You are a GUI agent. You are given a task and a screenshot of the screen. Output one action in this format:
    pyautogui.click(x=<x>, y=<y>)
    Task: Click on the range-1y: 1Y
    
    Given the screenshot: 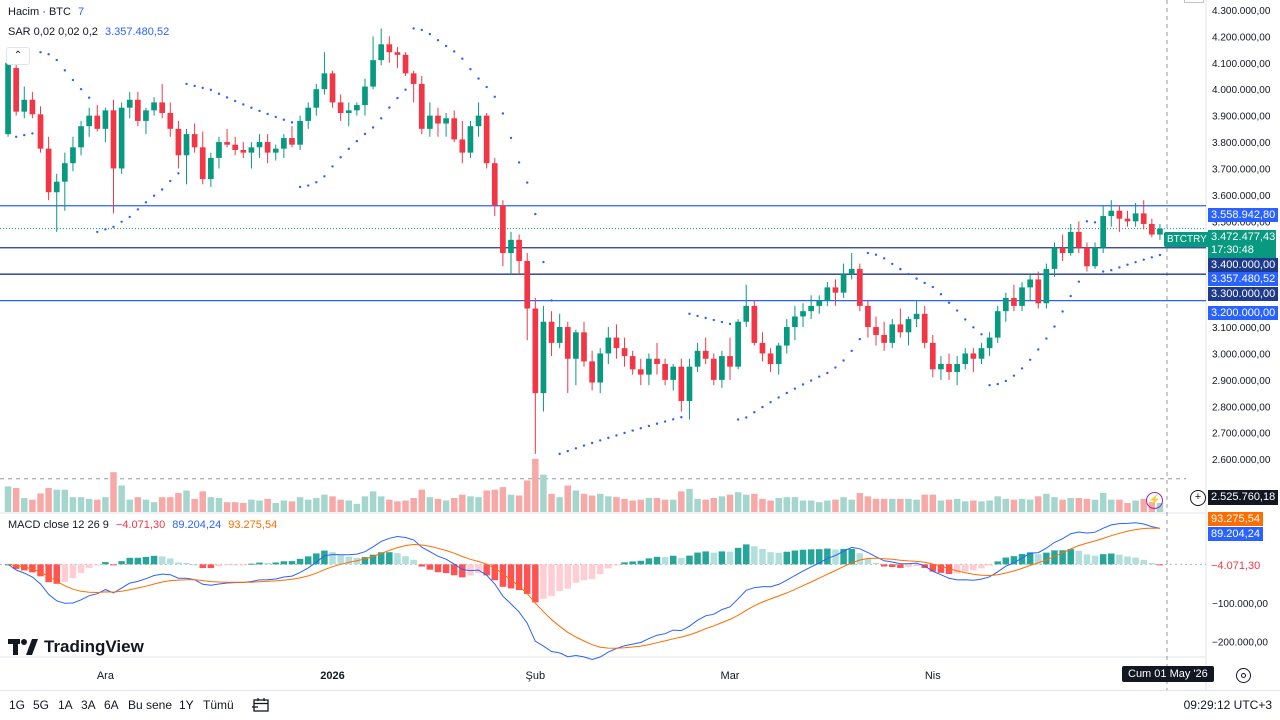 What is the action you would take?
    pyautogui.click(x=186, y=705)
    